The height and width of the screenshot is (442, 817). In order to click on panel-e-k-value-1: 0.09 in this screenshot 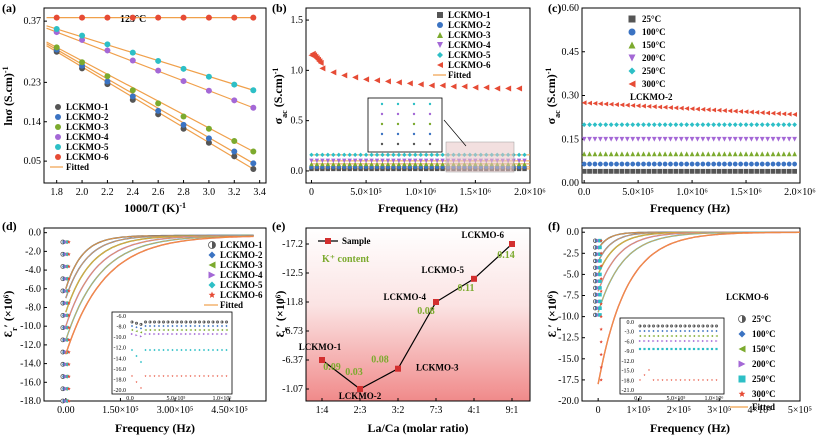, I will do `click(332, 367)`.